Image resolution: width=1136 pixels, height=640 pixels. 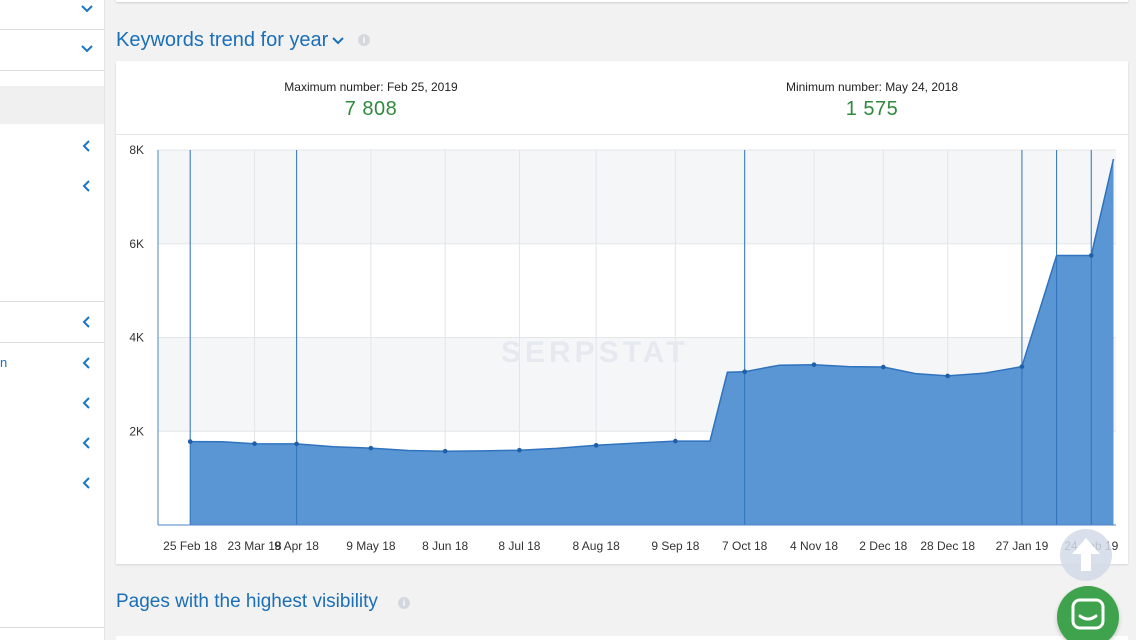 I want to click on sidebar: n, so click(x=52, y=320).